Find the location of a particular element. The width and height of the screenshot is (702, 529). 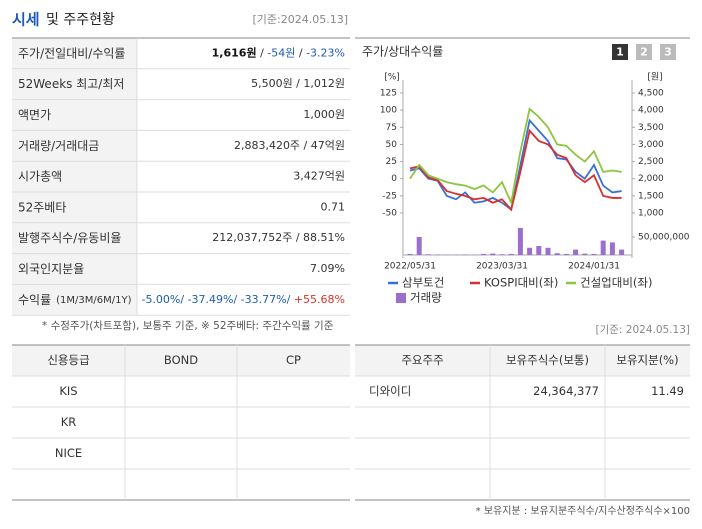

title-rest: 및 주주현황 is located at coordinates (80, 20).